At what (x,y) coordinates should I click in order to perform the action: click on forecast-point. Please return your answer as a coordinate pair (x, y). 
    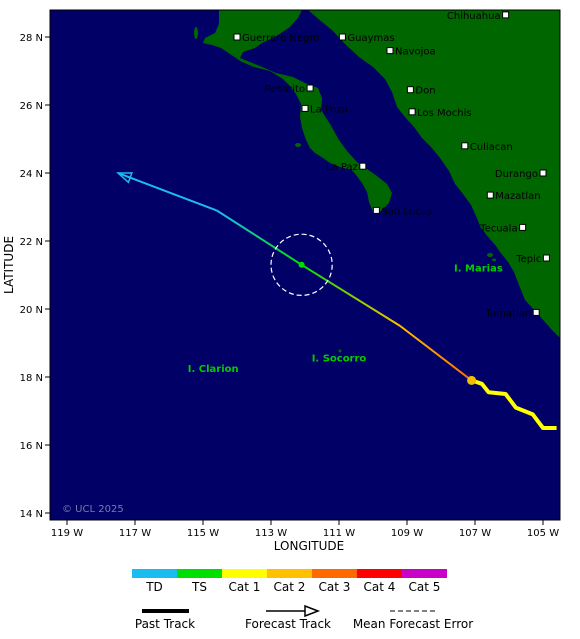
    Looking at the image, I should click on (301, 264).